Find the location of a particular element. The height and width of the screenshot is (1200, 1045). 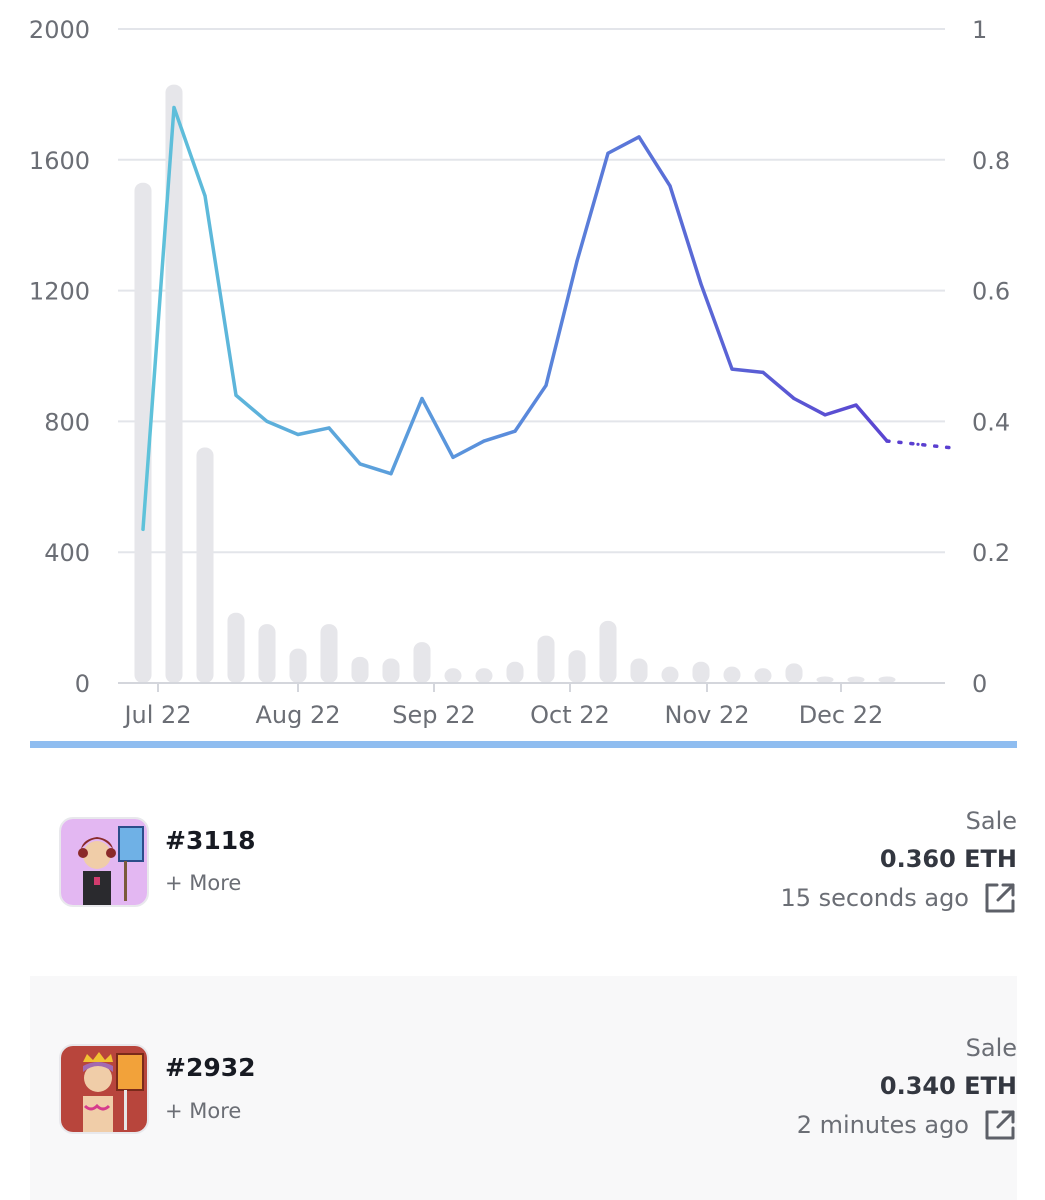

timestamp-row: 15 seconds ago is located at coordinates (898, 898).